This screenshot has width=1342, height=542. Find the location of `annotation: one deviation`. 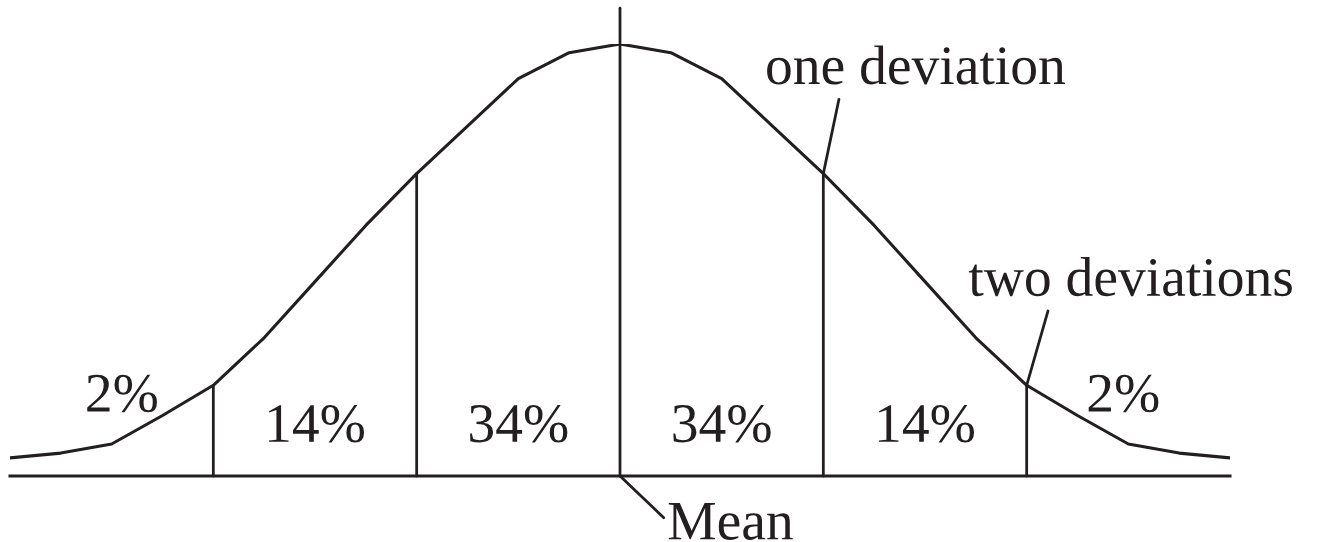

annotation: one deviation is located at coordinates (916, 65).